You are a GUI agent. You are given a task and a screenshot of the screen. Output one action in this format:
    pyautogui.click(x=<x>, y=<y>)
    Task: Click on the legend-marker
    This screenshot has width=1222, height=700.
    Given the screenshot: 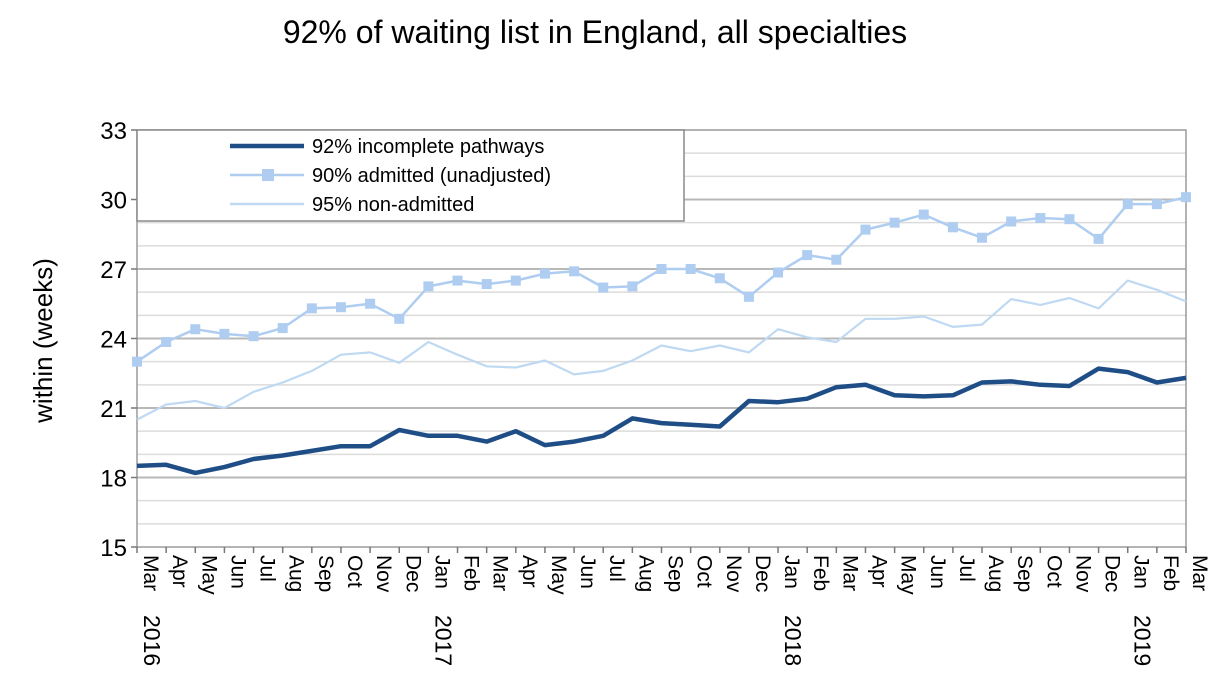 What is the action you would take?
    pyautogui.click(x=268, y=175)
    